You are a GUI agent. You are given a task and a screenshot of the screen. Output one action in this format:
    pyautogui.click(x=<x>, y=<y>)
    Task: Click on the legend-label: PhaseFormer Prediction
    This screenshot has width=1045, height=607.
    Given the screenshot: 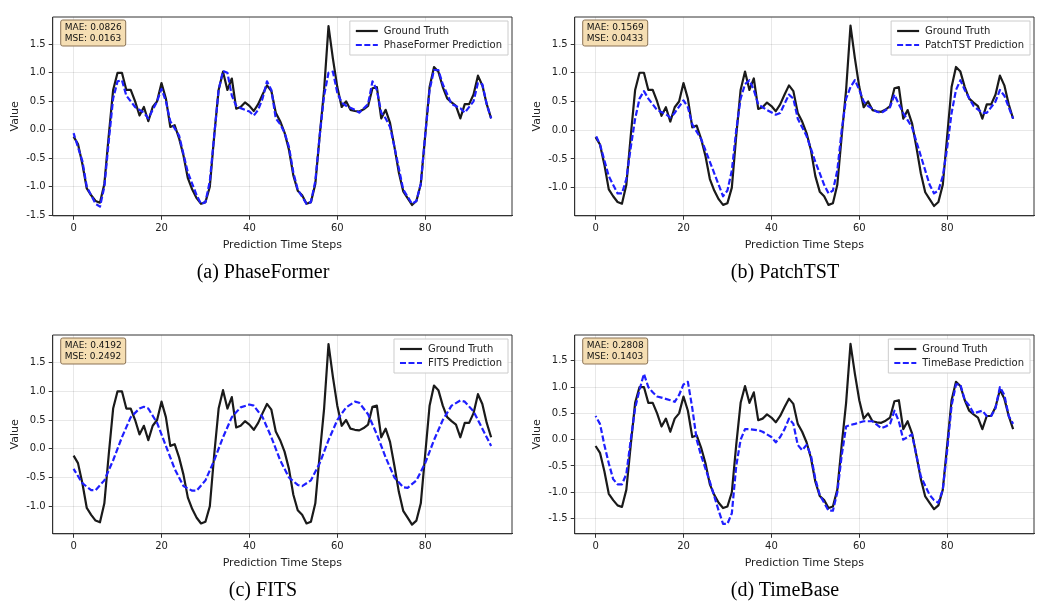 What is the action you would take?
    pyautogui.click(x=442, y=44)
    